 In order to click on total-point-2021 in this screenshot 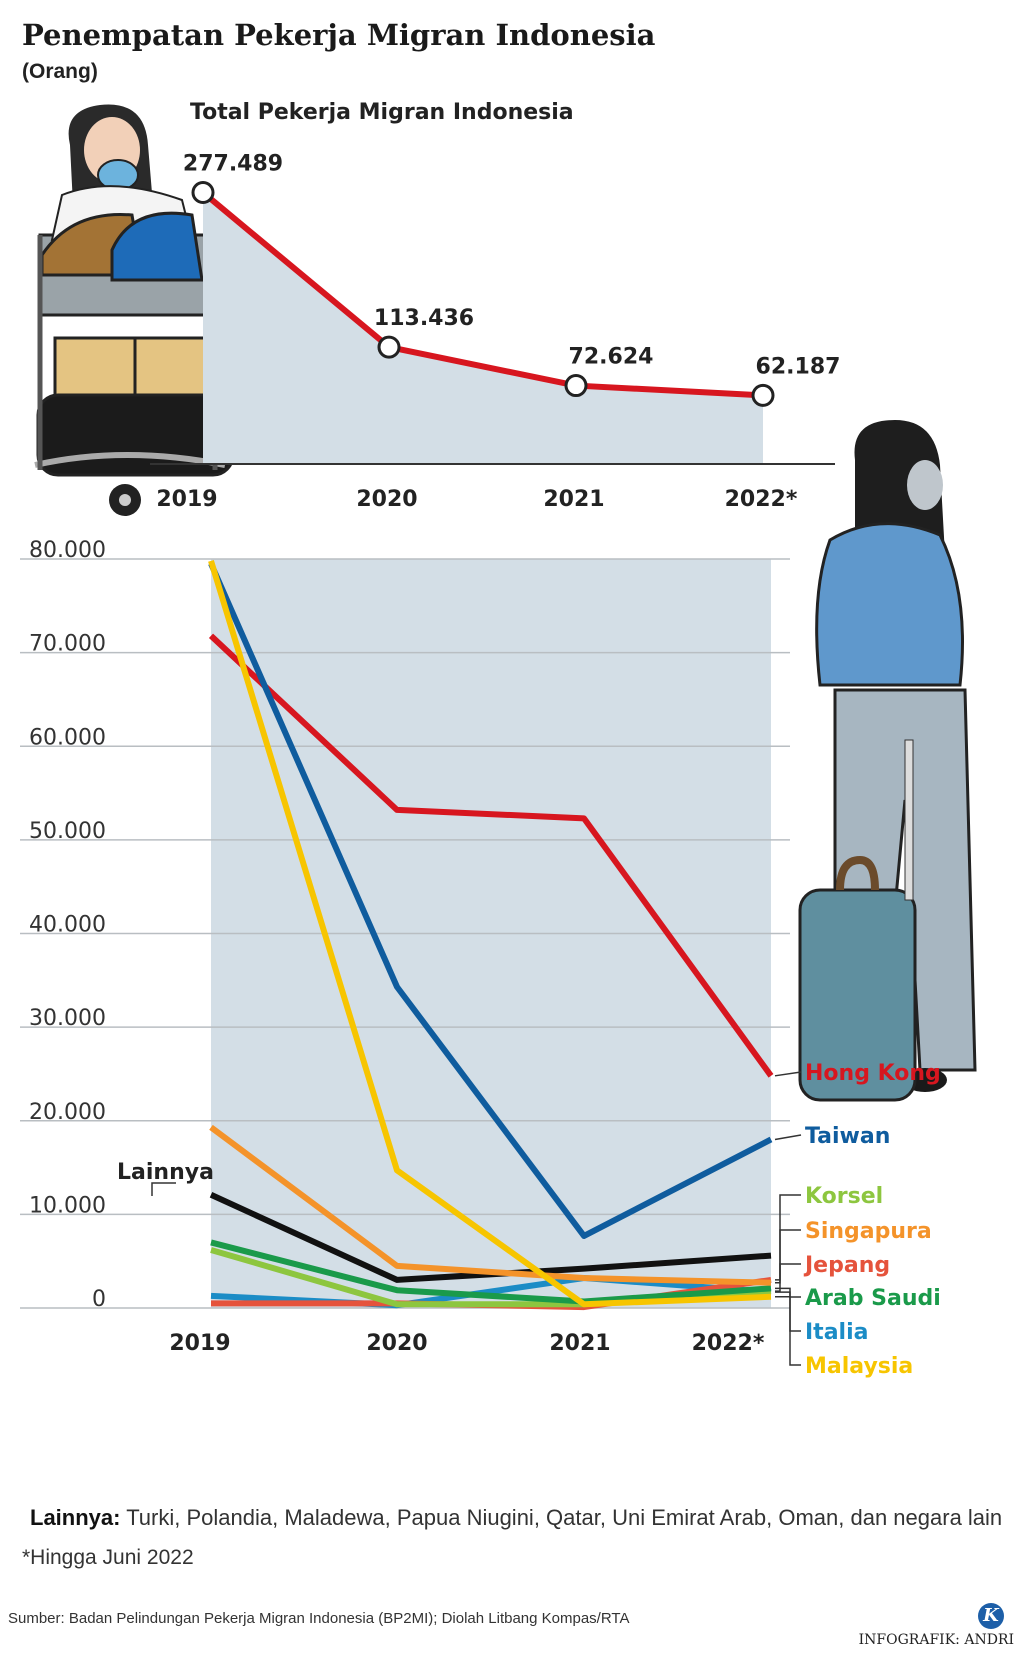, I will do `click(576, 386)`.